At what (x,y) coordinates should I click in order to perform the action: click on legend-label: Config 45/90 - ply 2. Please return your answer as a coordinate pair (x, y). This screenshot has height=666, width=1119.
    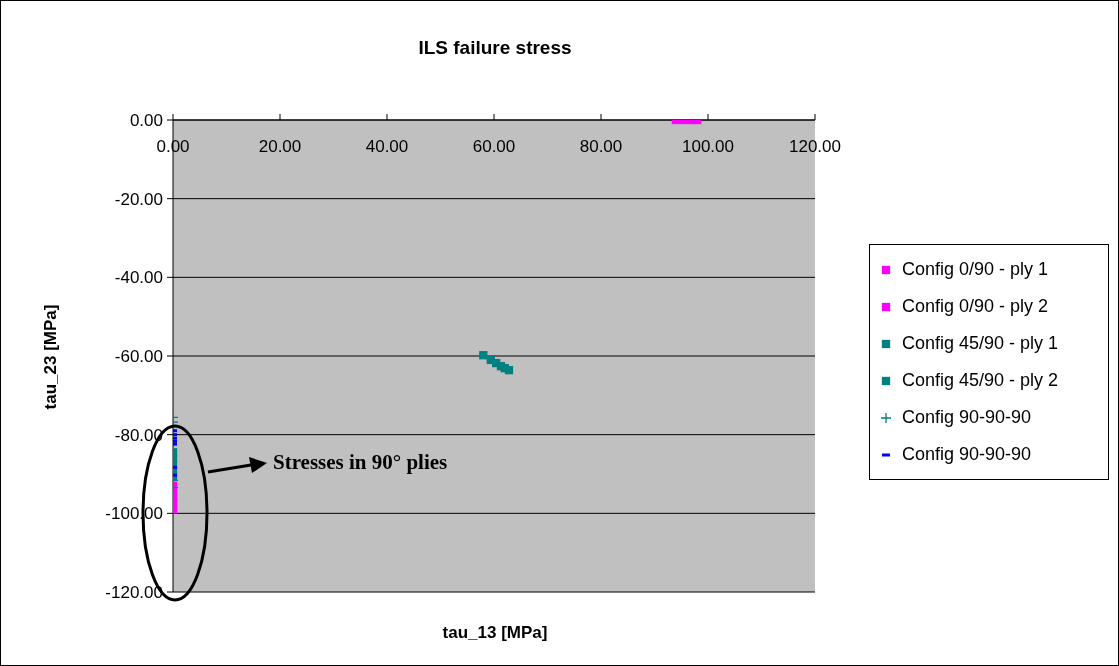
    Looking at the image, I should click on (980, 380).